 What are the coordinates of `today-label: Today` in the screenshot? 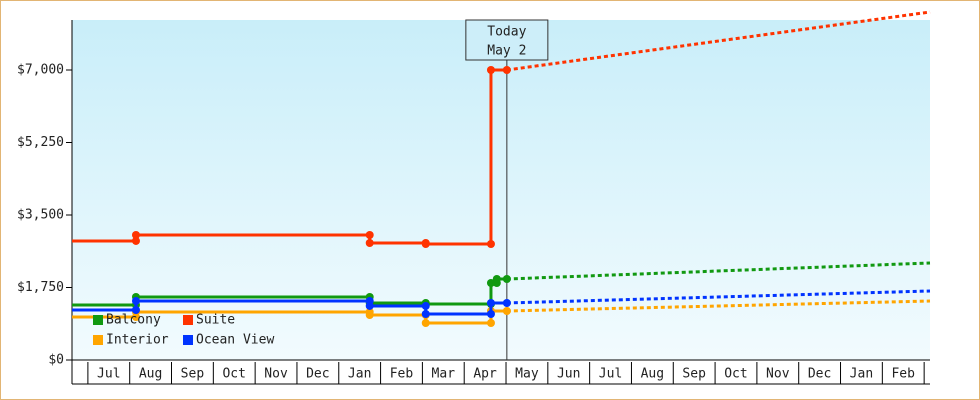 It's located at (506, 32).